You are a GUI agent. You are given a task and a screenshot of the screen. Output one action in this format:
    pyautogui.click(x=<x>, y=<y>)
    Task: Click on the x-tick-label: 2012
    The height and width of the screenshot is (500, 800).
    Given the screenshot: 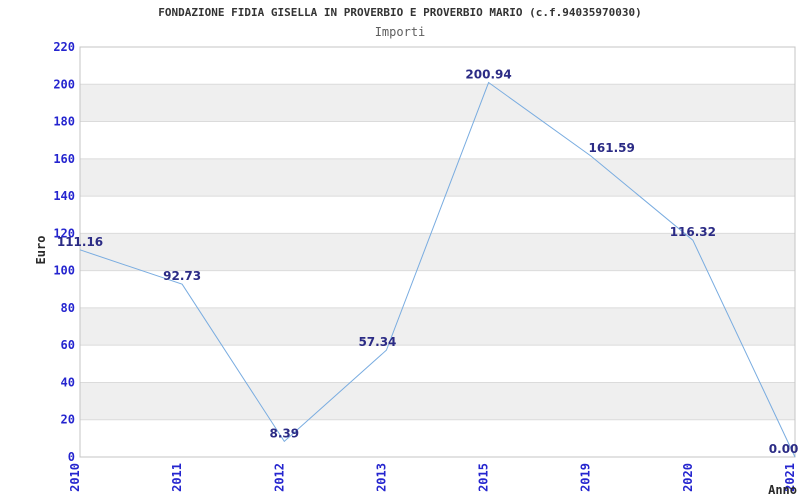 What is the action you would take?
    pyautogui.click(x=279, y=477)
    